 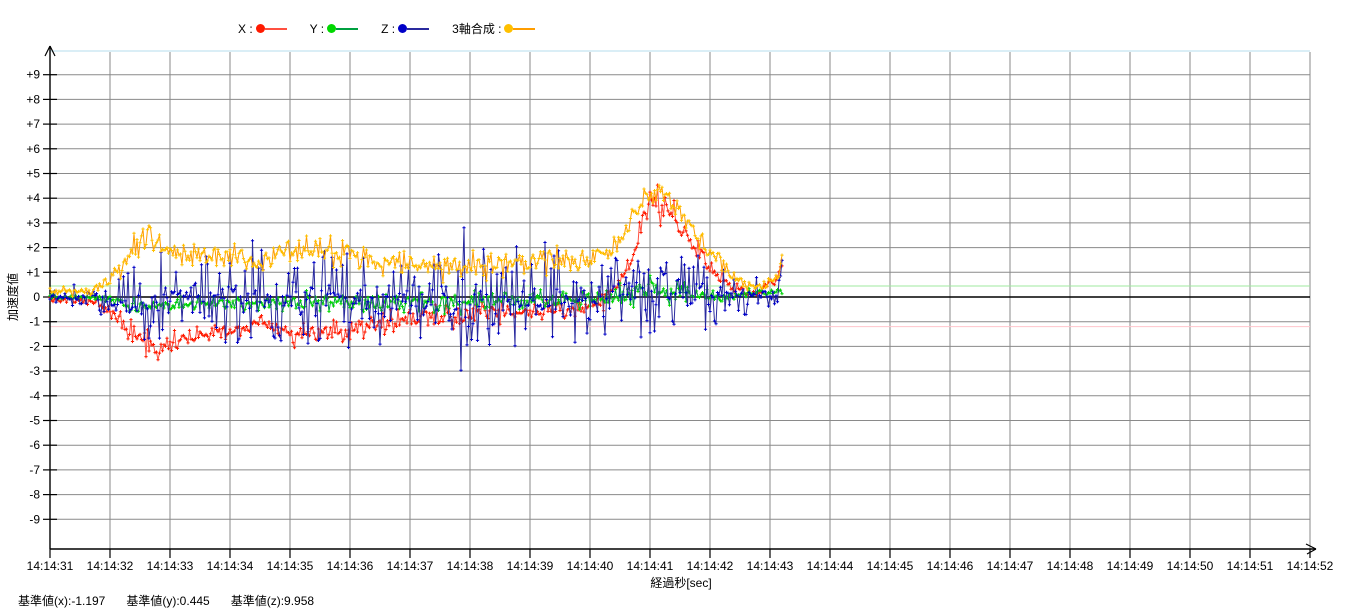 I want to click on svg-text: +6, so click(x=33, y=149).